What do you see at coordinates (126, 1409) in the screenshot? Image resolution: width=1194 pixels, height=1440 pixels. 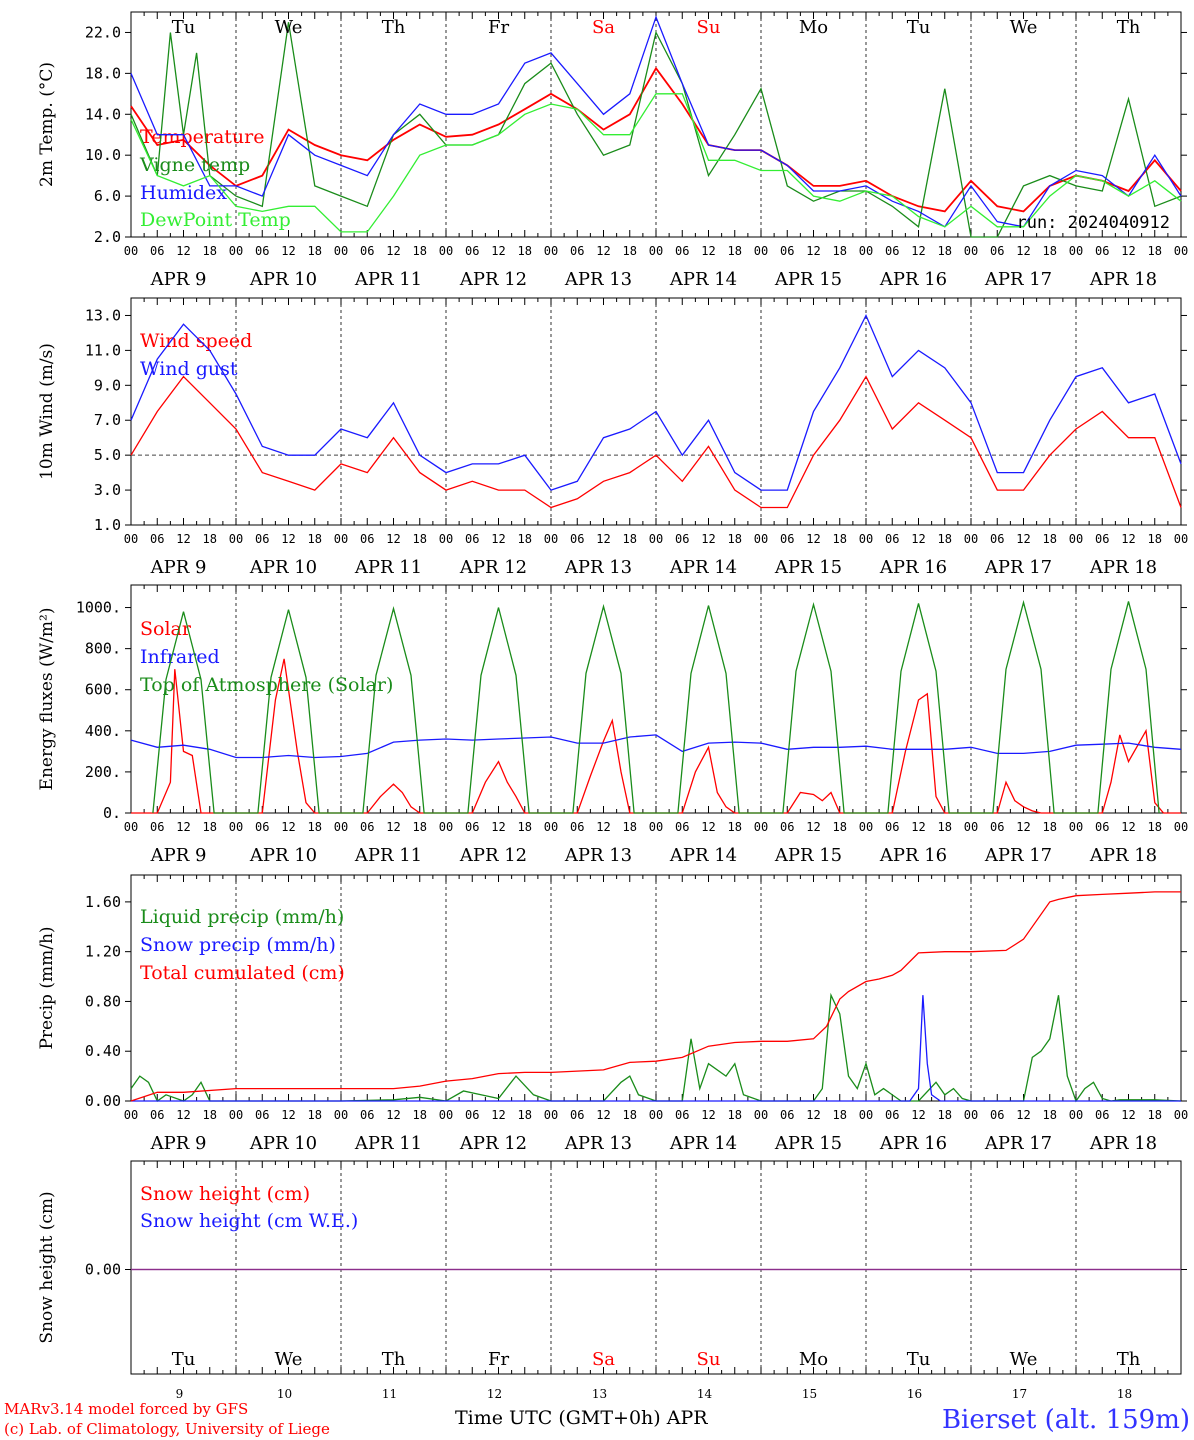 I see `model-credit: MARv3.14 model forced by GFS` at bounding box center [126, 1409].